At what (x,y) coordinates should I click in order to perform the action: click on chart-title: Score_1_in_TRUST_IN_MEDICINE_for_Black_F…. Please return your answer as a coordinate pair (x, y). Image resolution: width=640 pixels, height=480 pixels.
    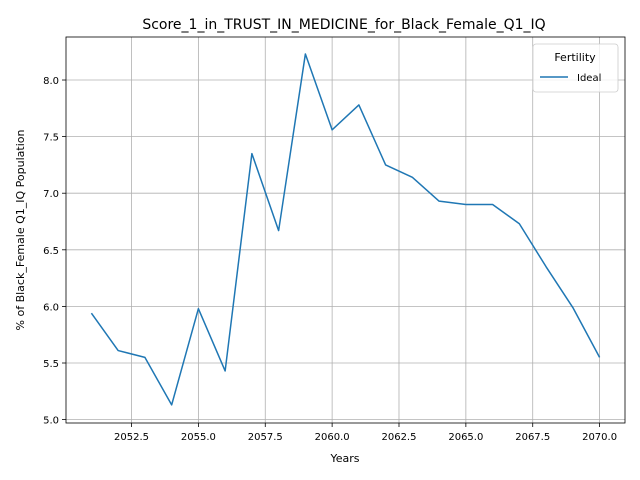
    Looking at the image, I should click on (343, 25).